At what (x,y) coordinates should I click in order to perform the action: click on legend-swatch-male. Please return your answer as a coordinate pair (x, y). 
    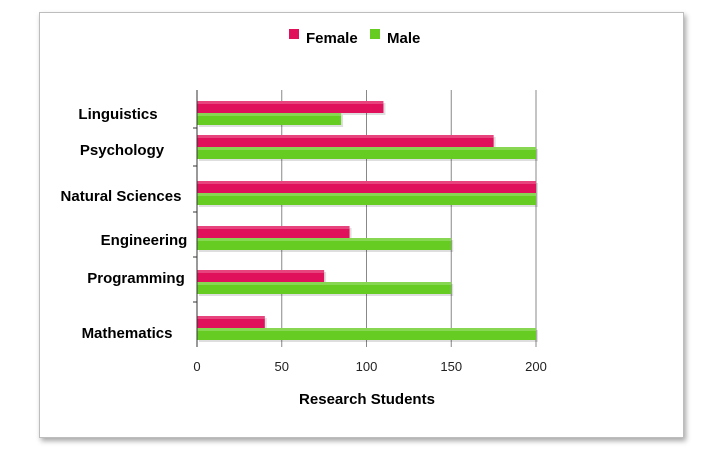
    Looking at the image, I should click on (375, 34).